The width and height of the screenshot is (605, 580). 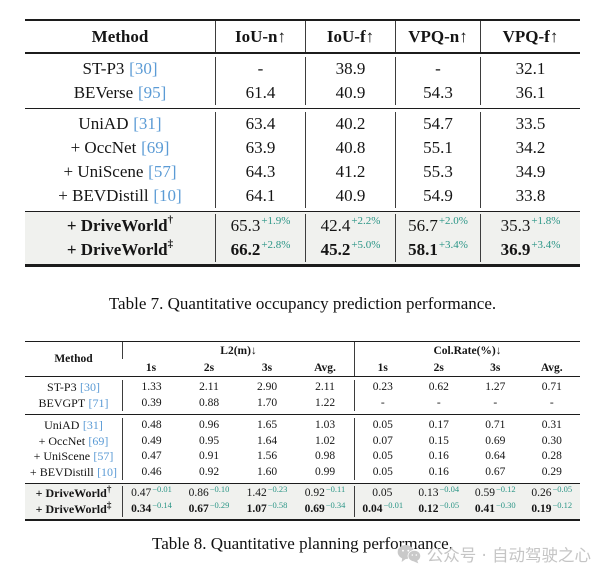 What do you see at coordinates (439, 493) in the screenshot?
I see `table-cell: 0.13 −0.04` at bounding box center [439, 493].